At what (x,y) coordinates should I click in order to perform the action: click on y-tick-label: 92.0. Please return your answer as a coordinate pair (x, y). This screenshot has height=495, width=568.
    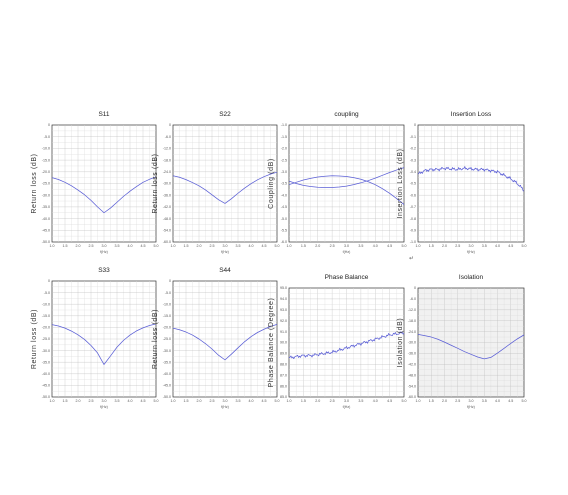
    Looking at the image, I should click on (283, 321).